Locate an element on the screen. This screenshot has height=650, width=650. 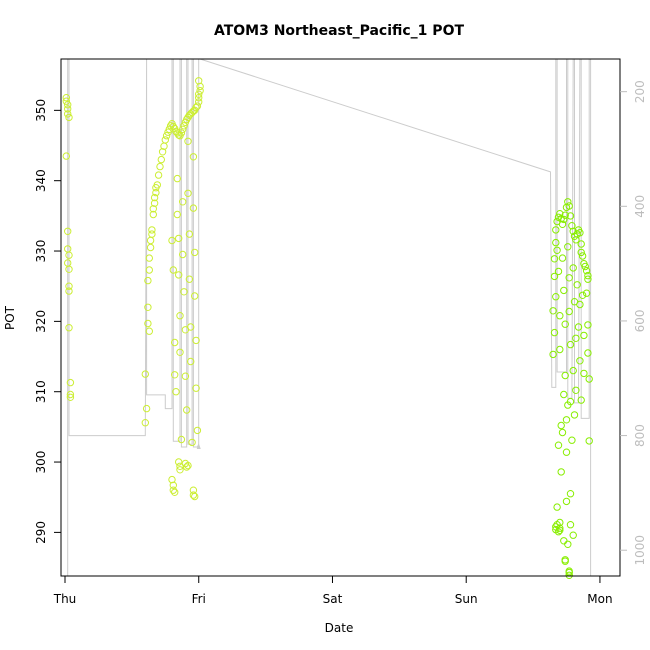
chart-title: ATOM3 Northeast_Pacific_1 POT is located at coordinates (339, 31).